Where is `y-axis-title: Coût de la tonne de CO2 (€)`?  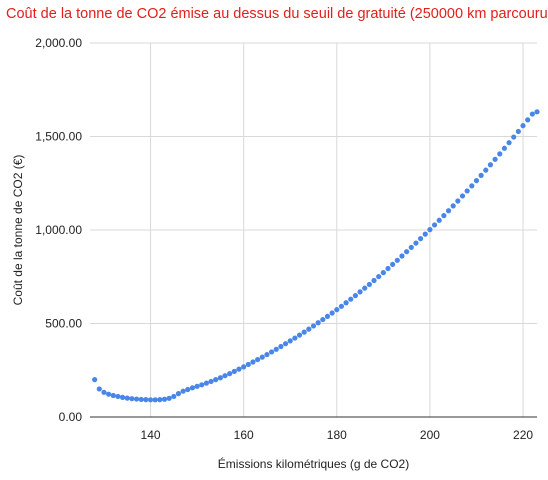 y-axis-title: Coût de la tonne de CO2 (€) is located at coordinates (18, 230).